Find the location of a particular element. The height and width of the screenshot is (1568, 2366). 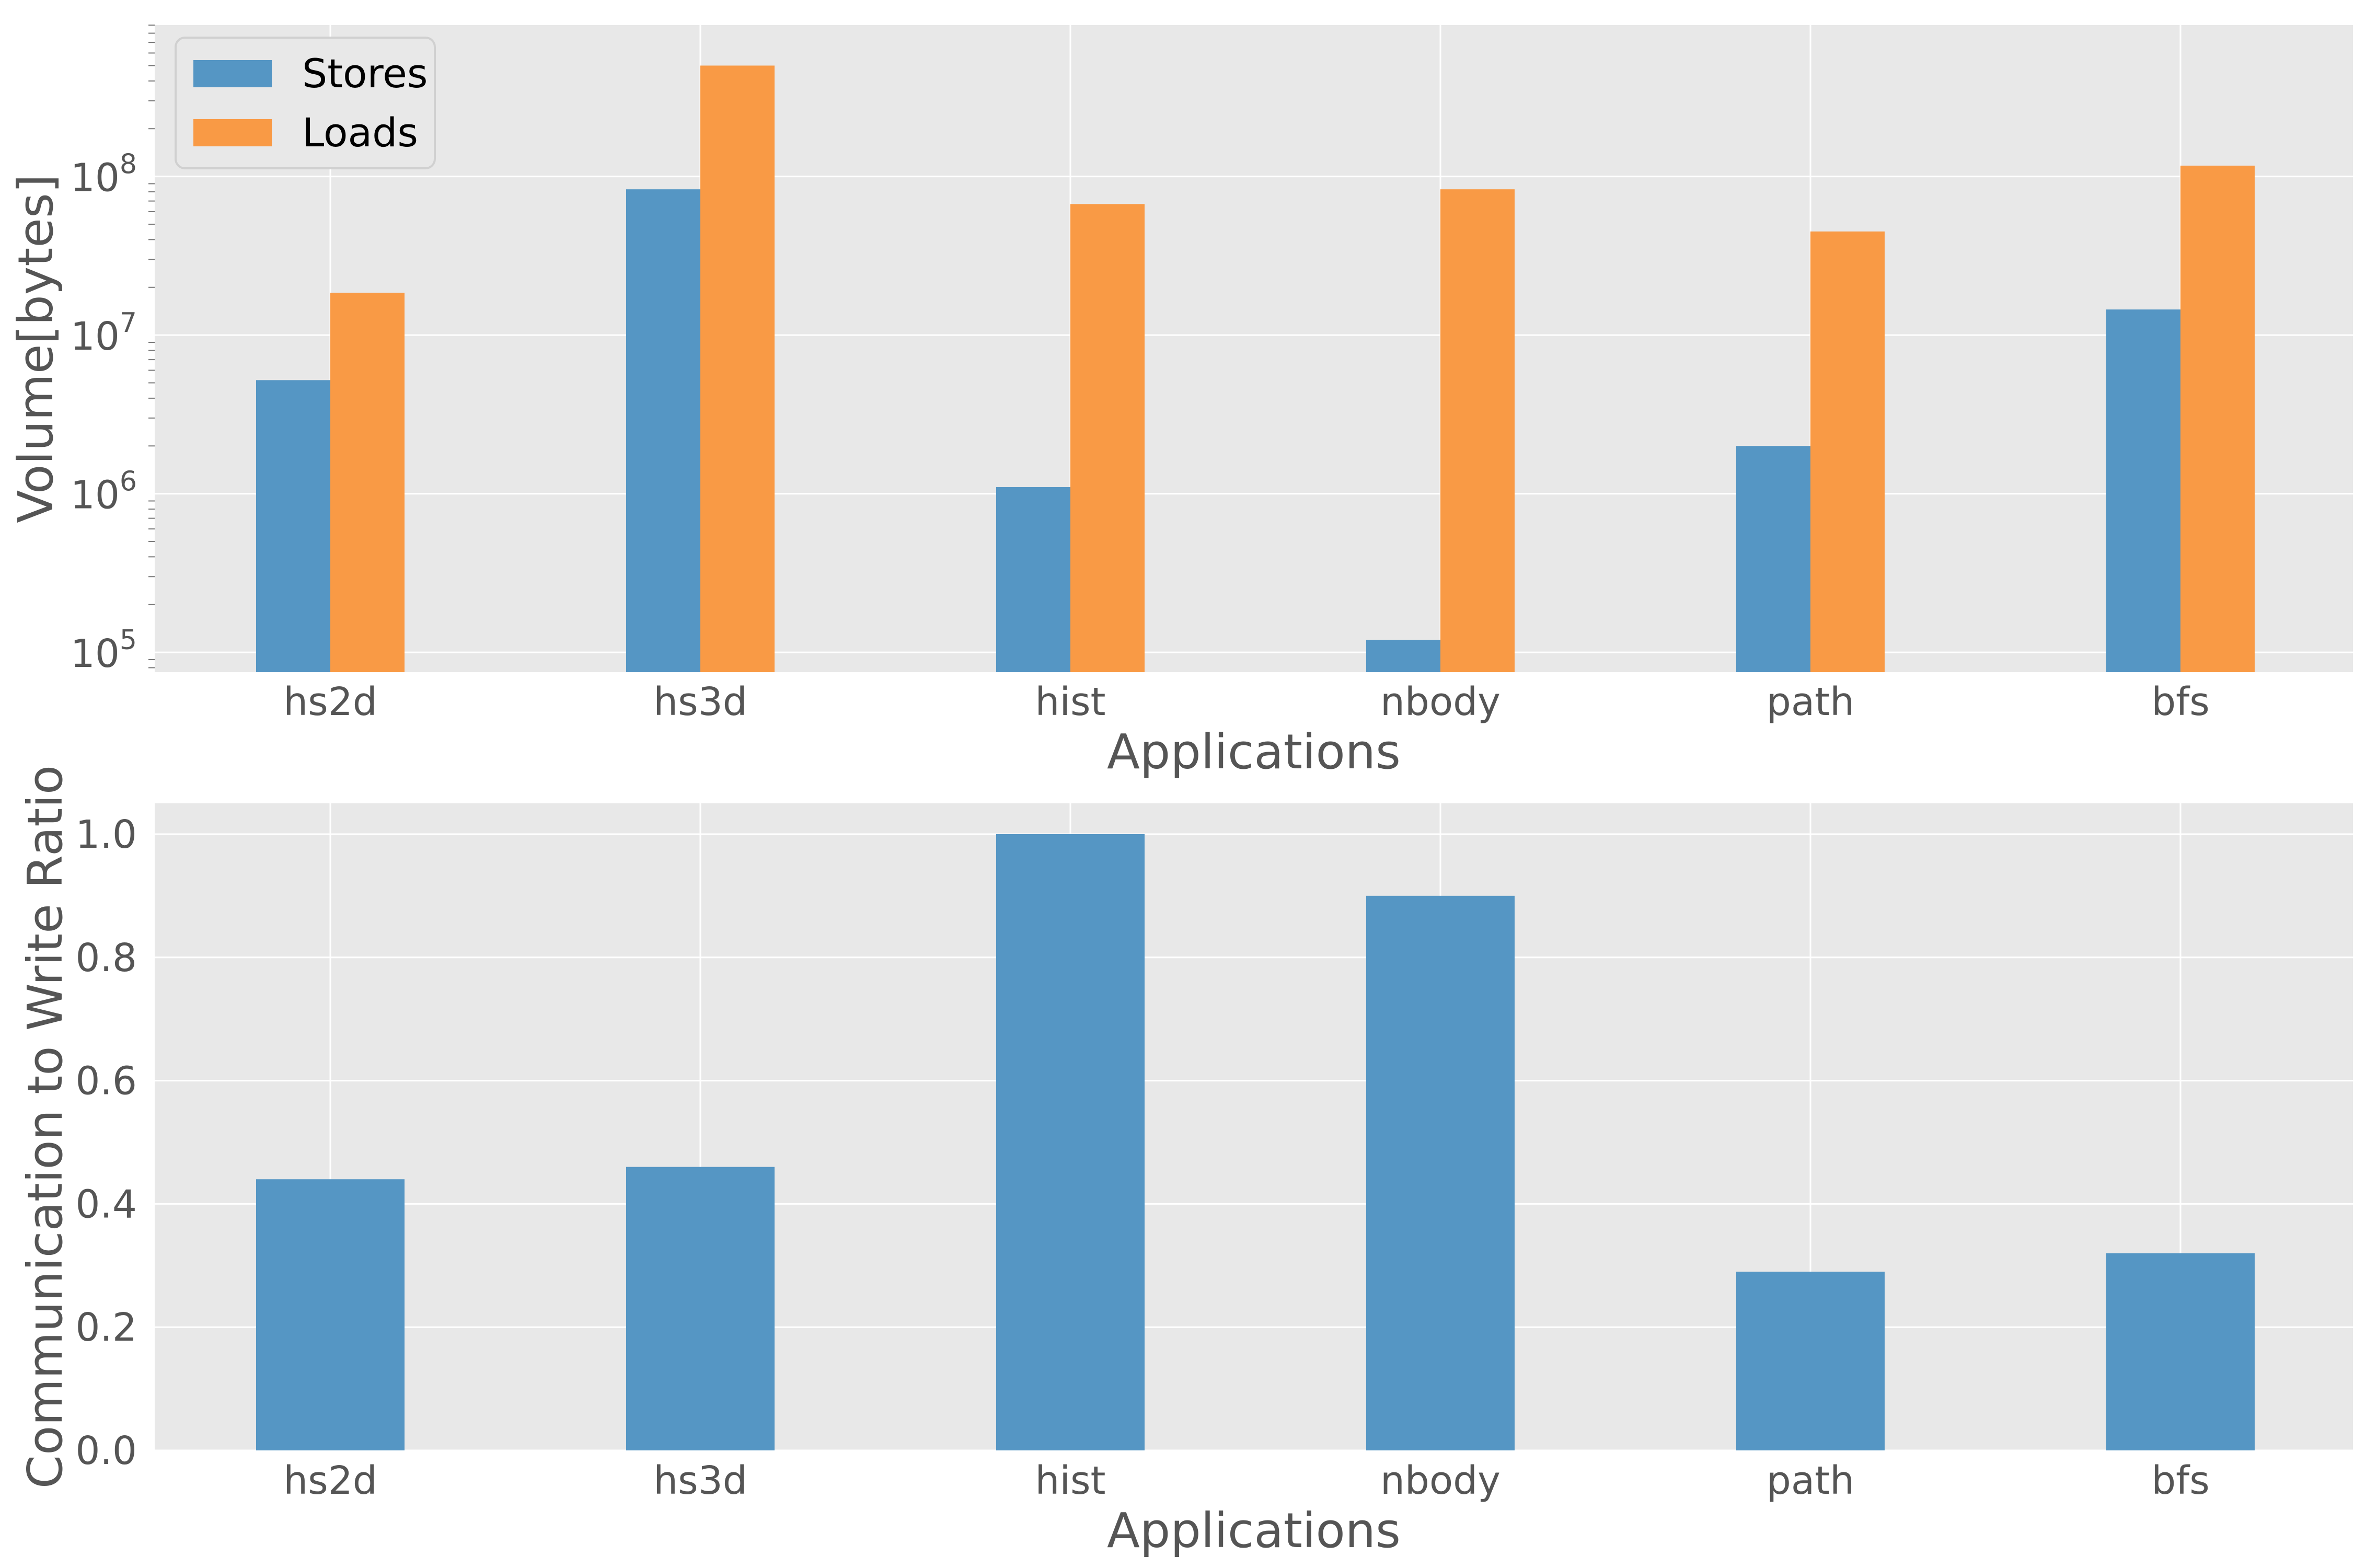

ratio-x-tick-label-bfs: bfs is located at coordinates (2180, 1480).